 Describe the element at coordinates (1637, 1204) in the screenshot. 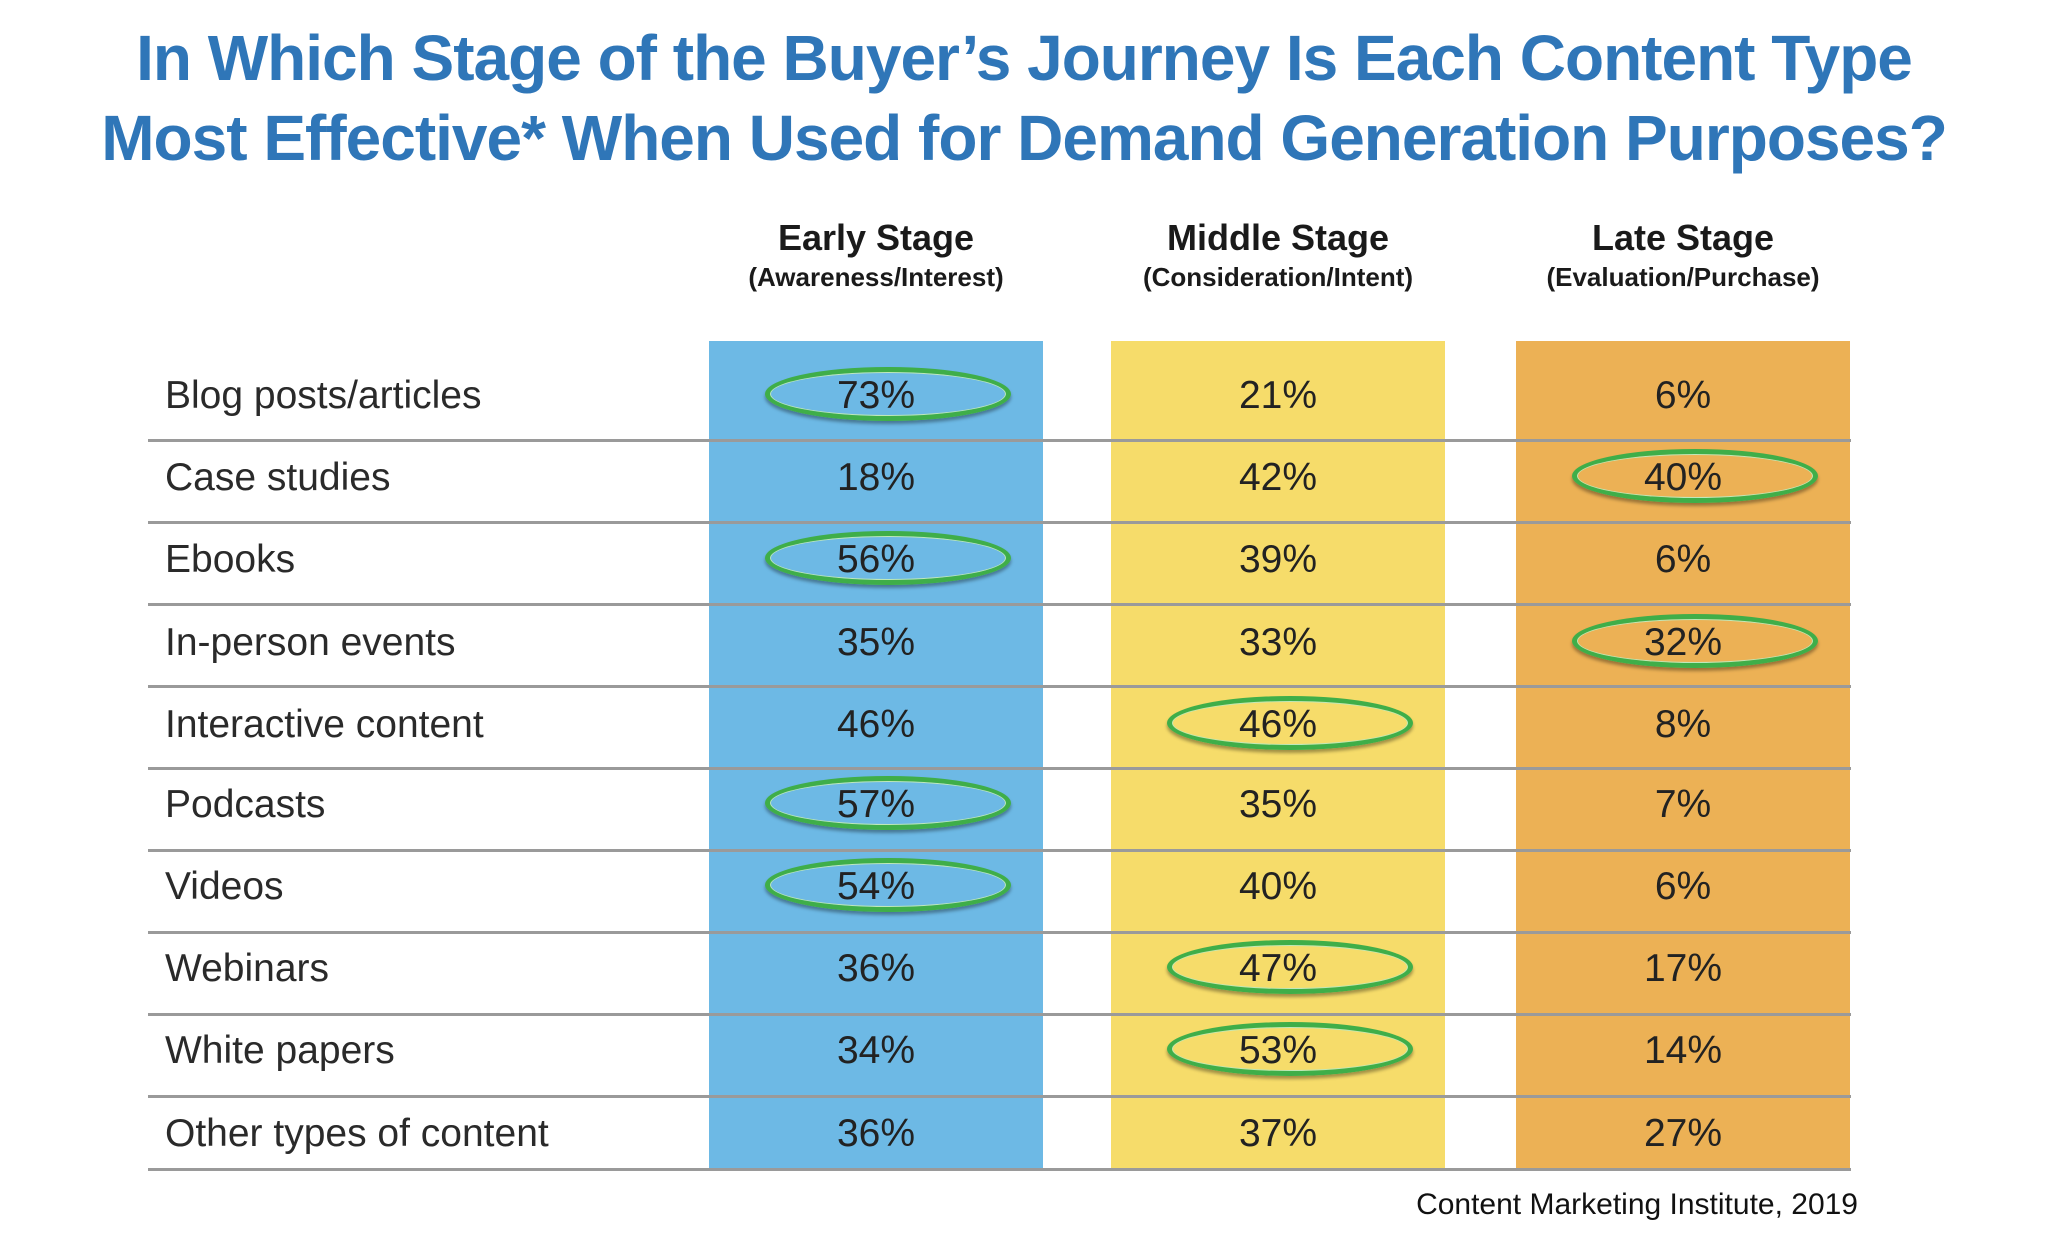

I see `source-note: Content Marketing Institute, 2019` at that location.